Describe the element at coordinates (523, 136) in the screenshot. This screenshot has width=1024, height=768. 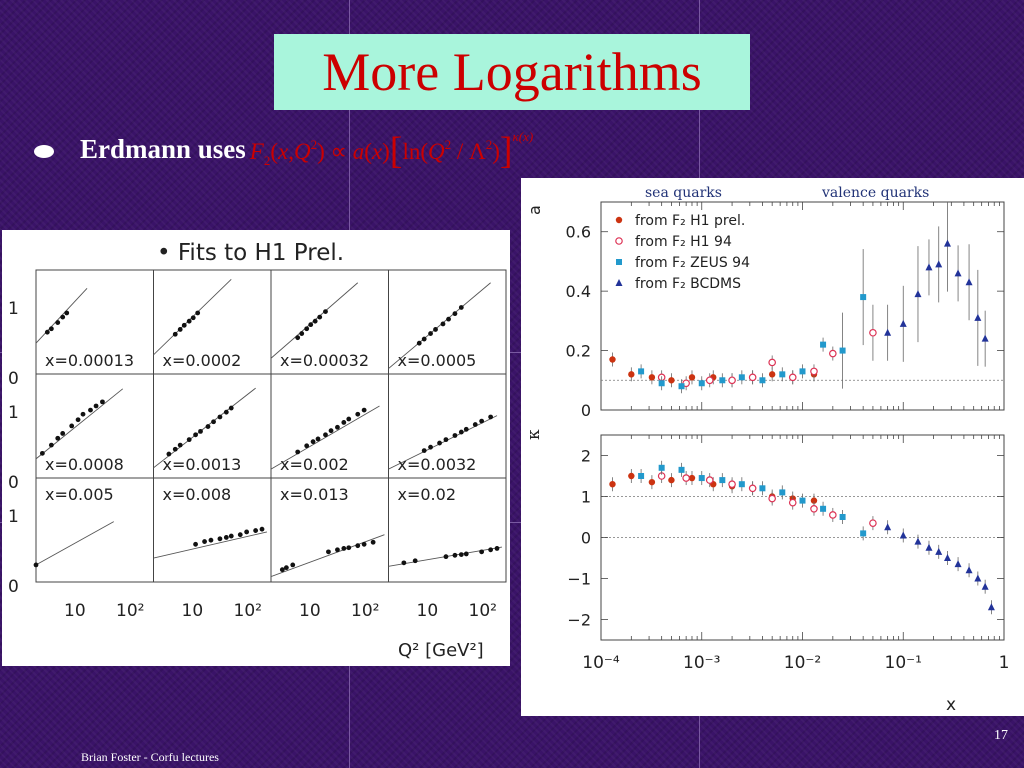
I see `formula-kappa-exponent: κ(x)` at that location.